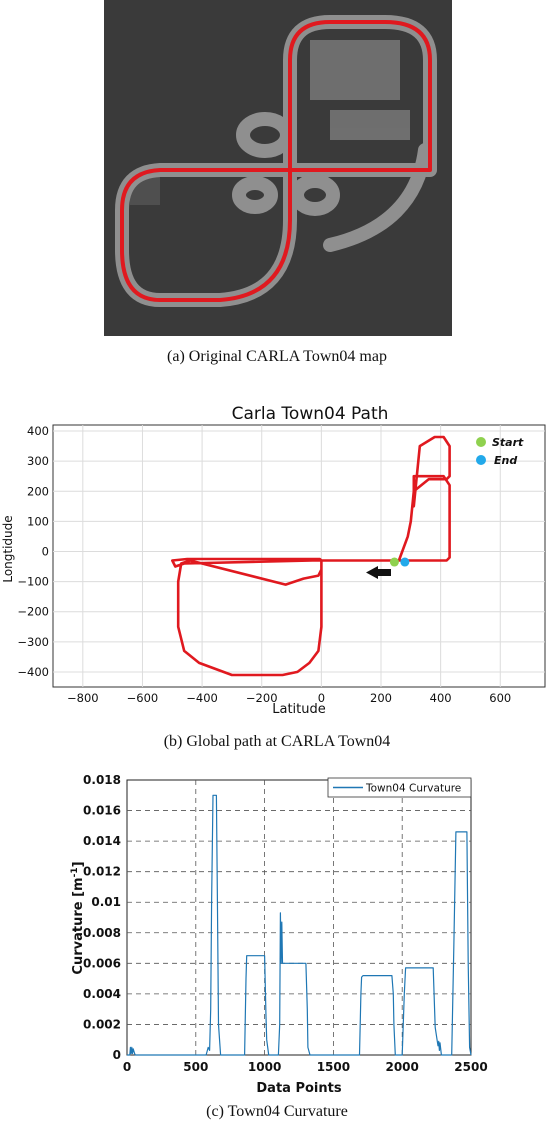  Describe the element at coordinates (102, 963) in the screenshot. I see `curvature-y-tick-label: 0.006` at that location.